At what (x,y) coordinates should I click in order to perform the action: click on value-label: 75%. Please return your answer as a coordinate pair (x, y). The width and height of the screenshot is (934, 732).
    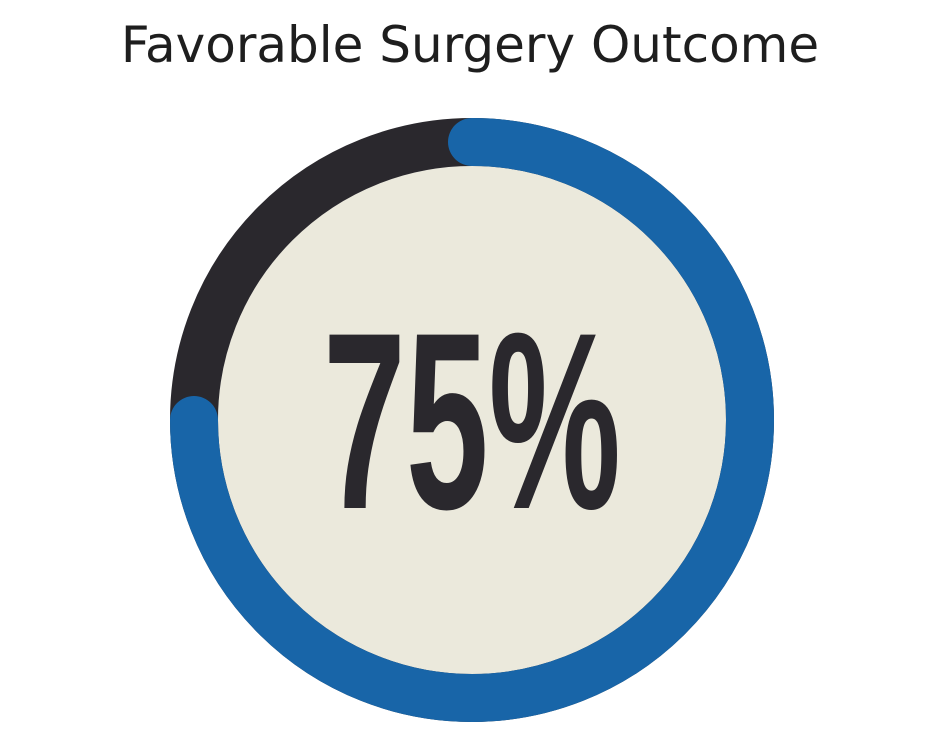
    Looking at the image, I should click on (472, 420).